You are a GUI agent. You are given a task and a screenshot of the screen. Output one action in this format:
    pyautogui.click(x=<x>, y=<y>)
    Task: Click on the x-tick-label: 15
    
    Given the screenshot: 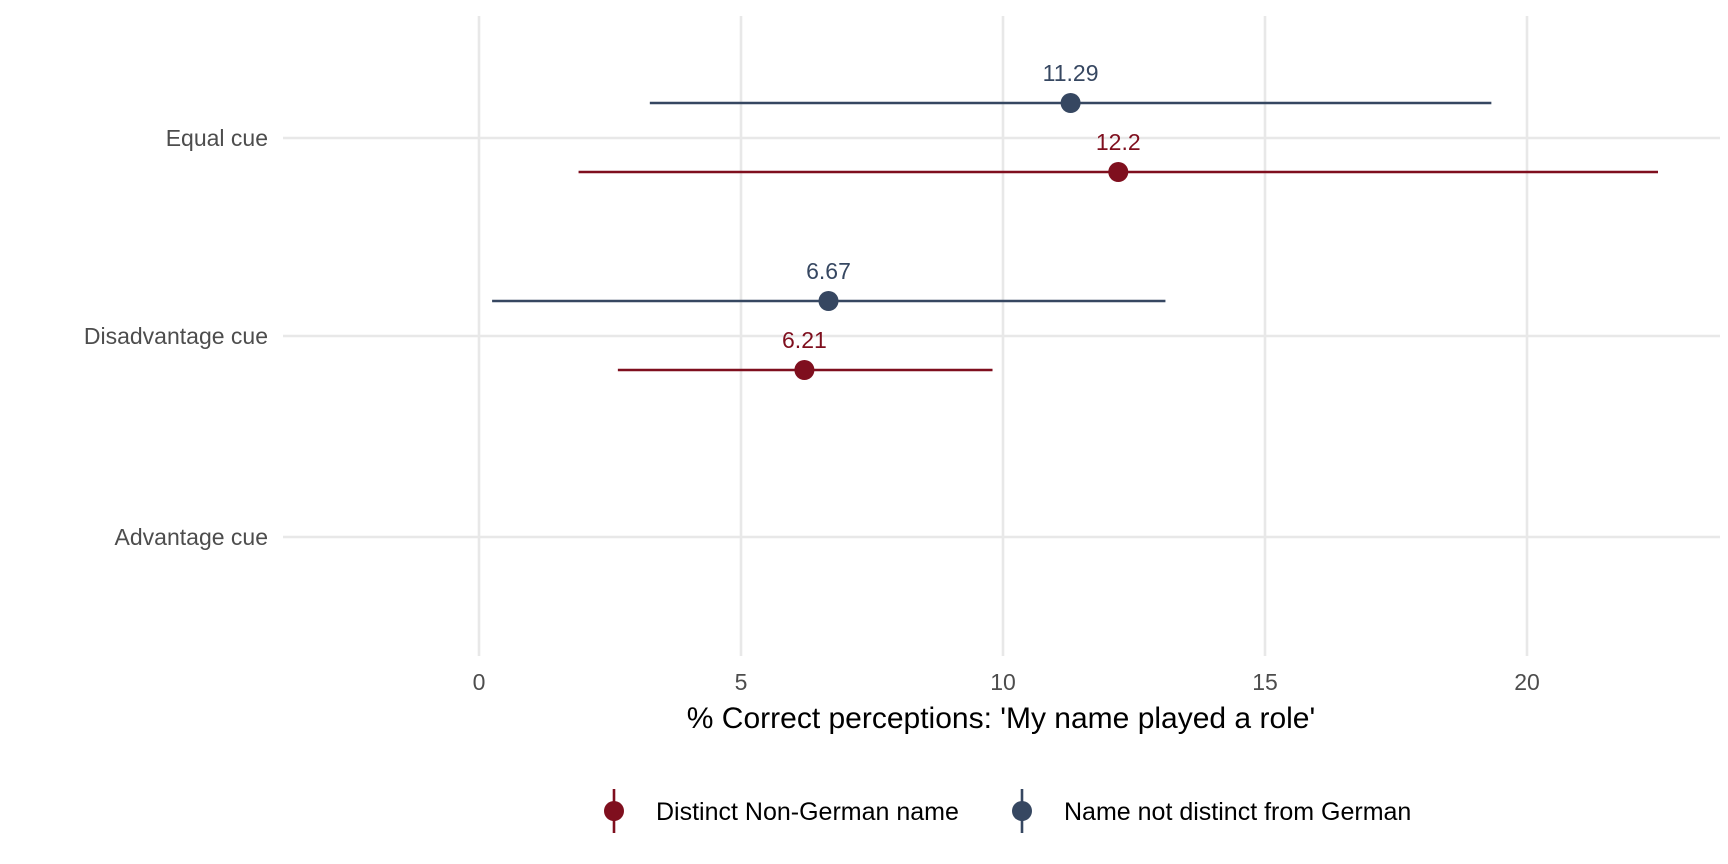 What is the action you would take?
    pyautogui.click(x=1265, y=682)
    